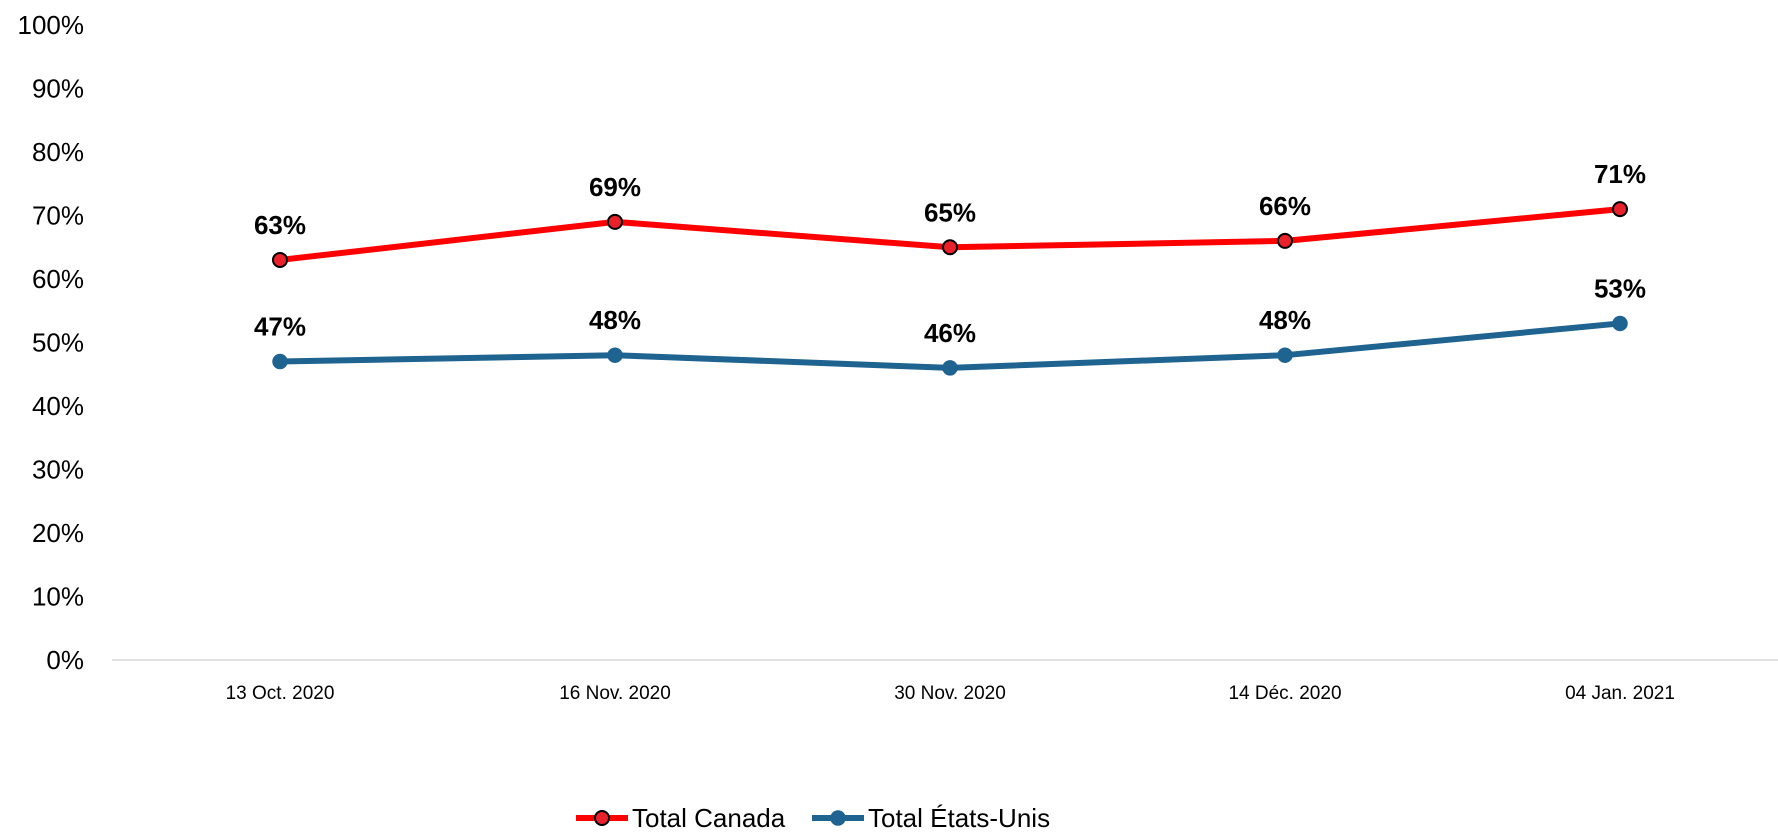 Image resolution: width=1778 pixels, height=832 pixels. Describe the element at coordinates (65, 660) in the screenshot. I see `y-tick-label: 0%` at that location.